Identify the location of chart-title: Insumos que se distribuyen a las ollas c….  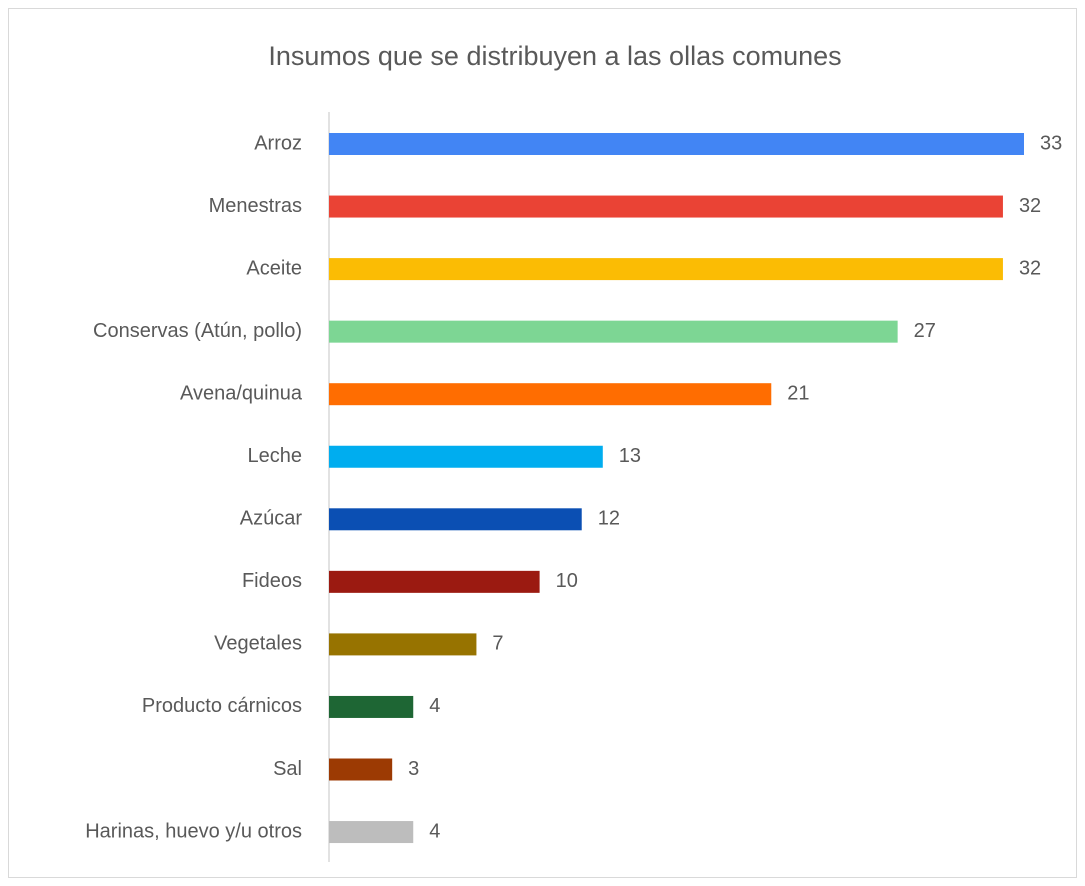
(554, 56).